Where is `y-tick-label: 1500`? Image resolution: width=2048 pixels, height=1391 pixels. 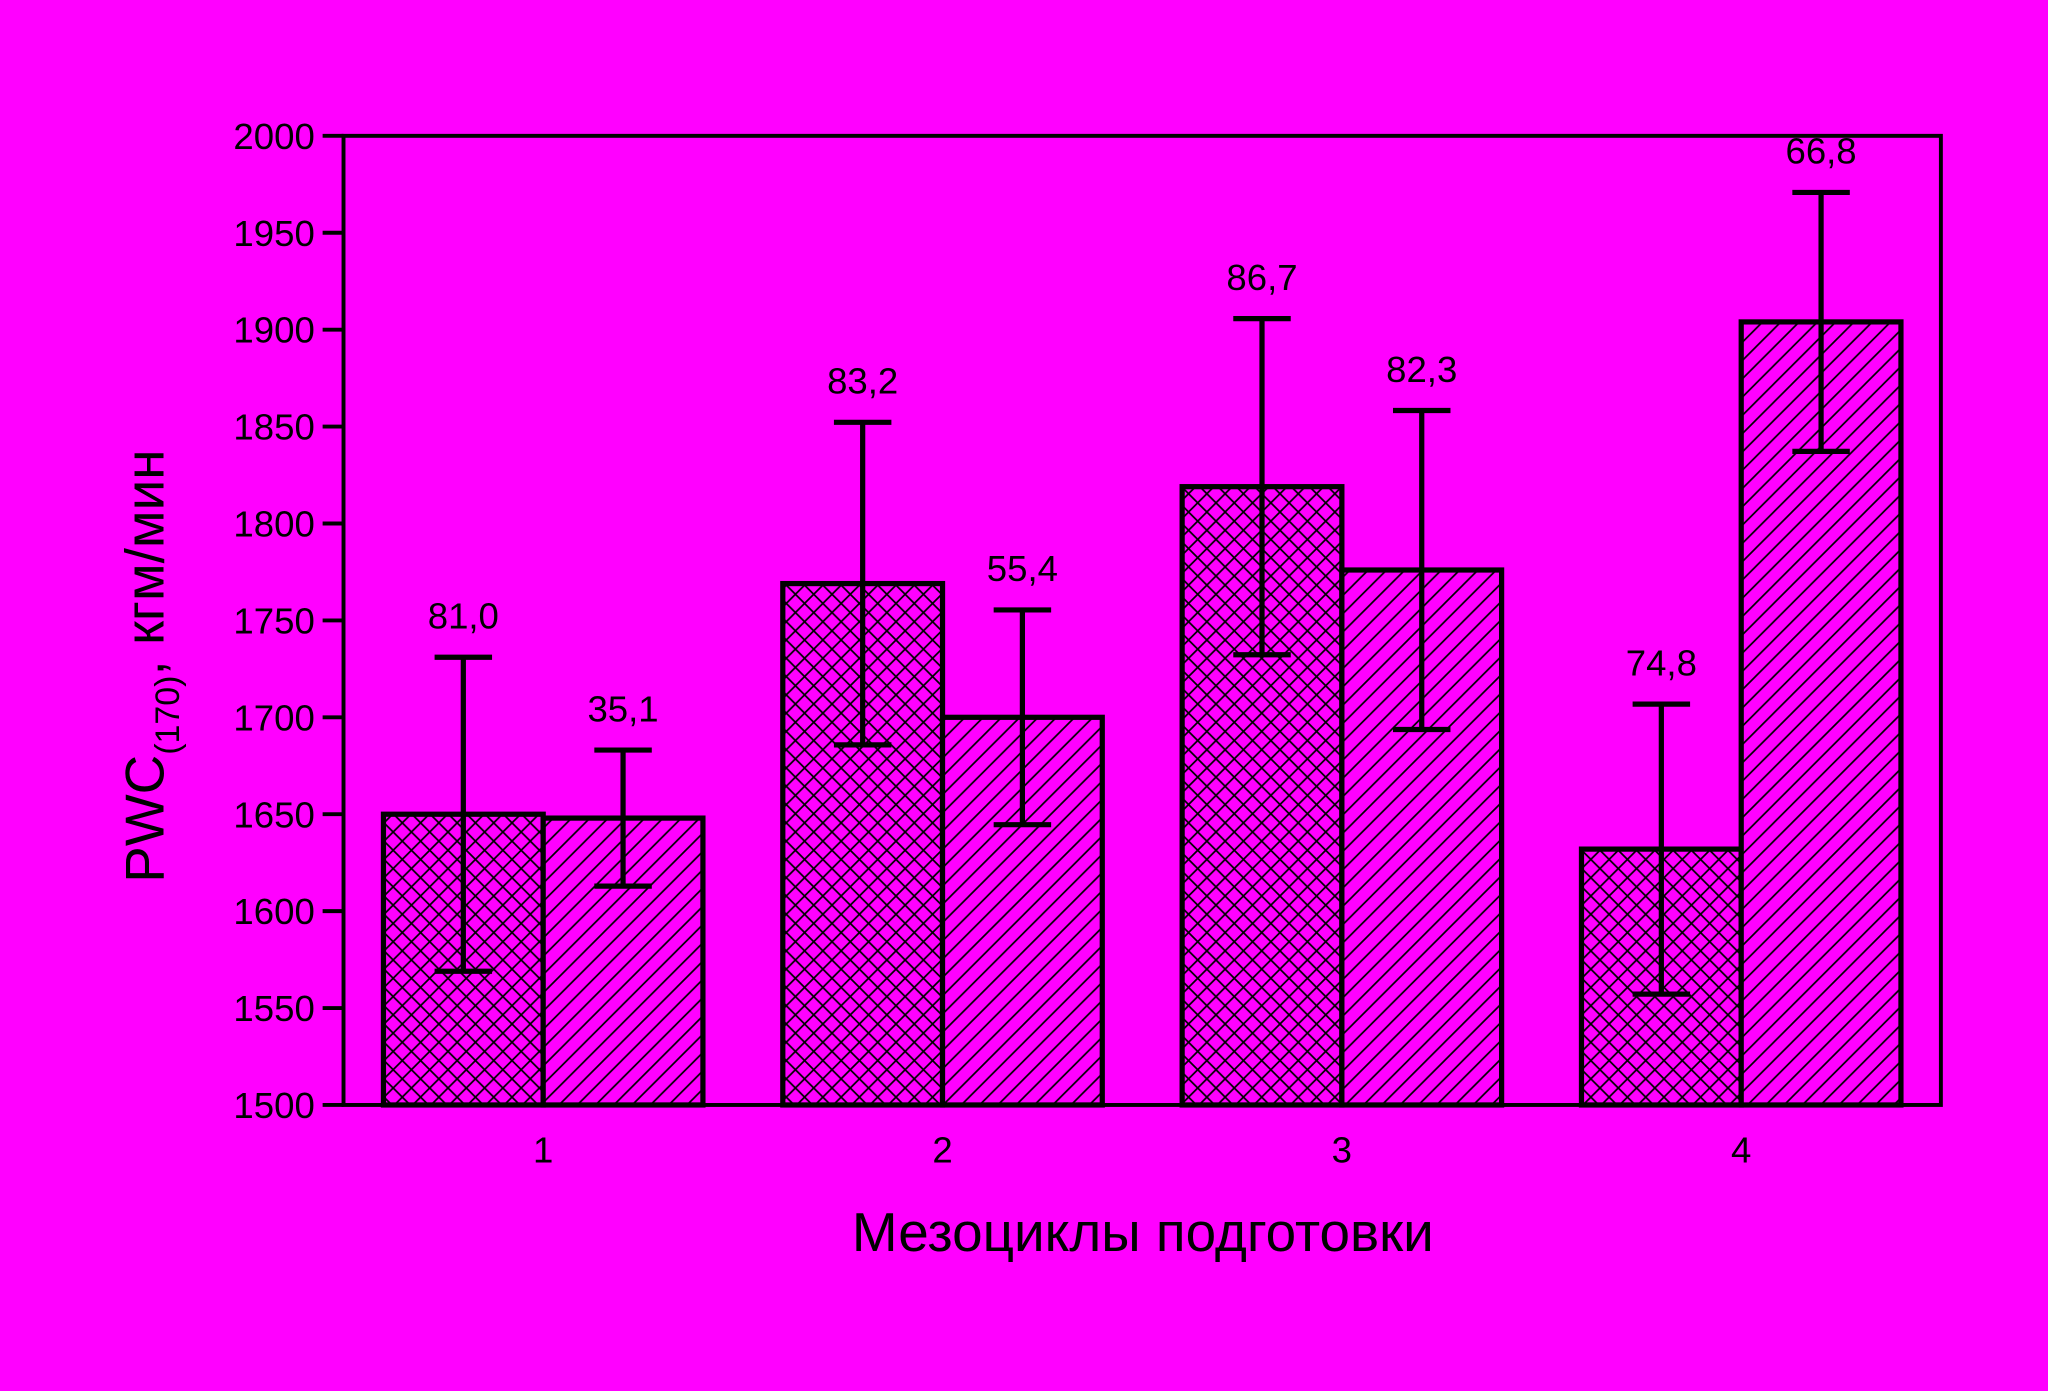
y-tick-label: 1500 is located at coordinates (273, 1105).